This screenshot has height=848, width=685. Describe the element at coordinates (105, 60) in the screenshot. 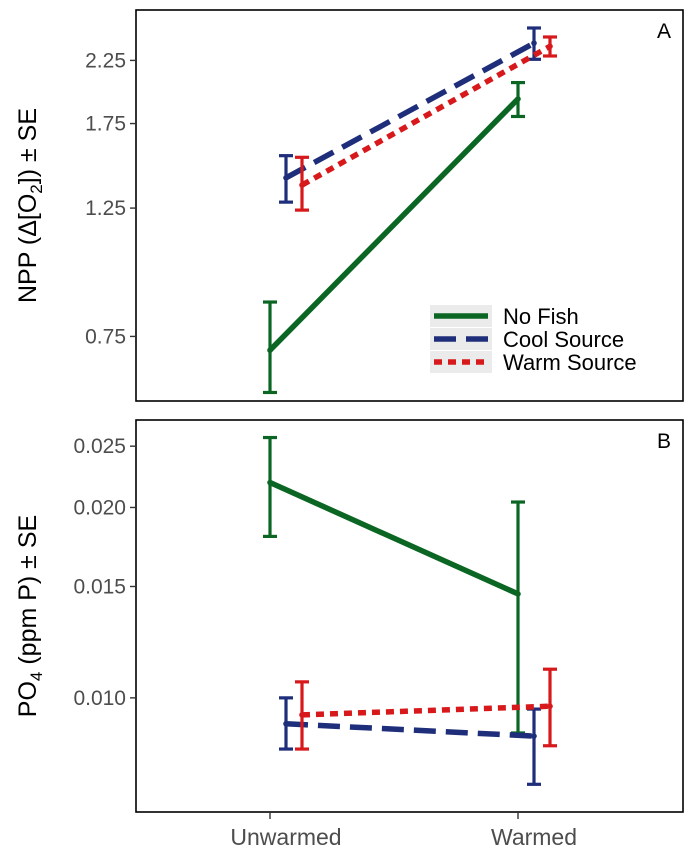

I see `y-tick-label: 2.25` at that location.